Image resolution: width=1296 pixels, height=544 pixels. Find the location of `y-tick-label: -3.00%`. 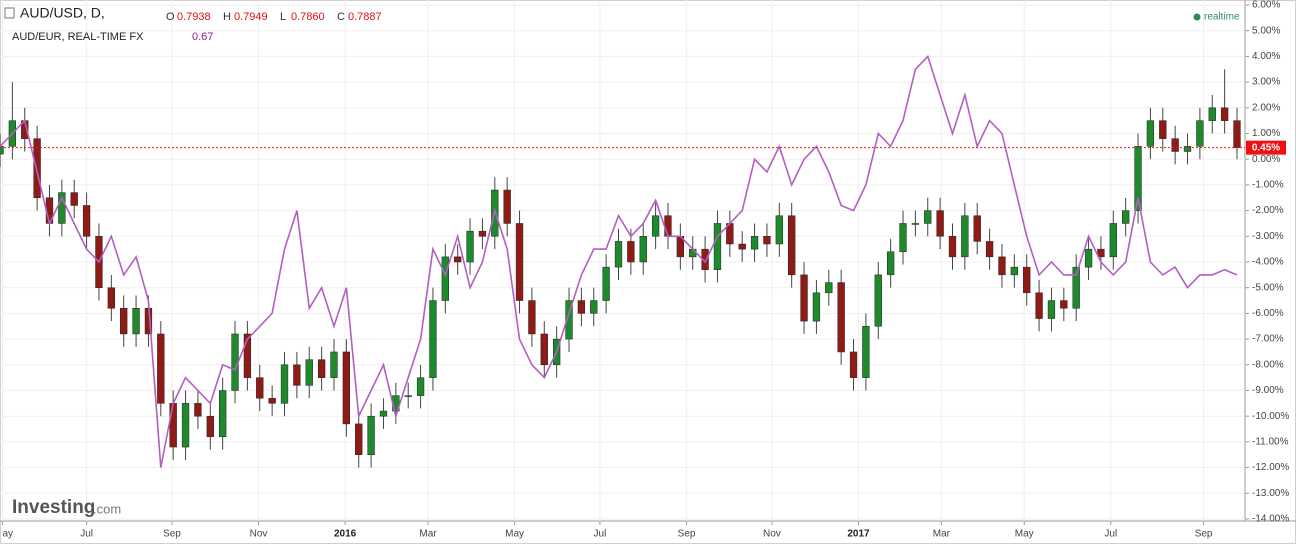

y-tick-label: -3.00% is located at coordinates (1268, 236).